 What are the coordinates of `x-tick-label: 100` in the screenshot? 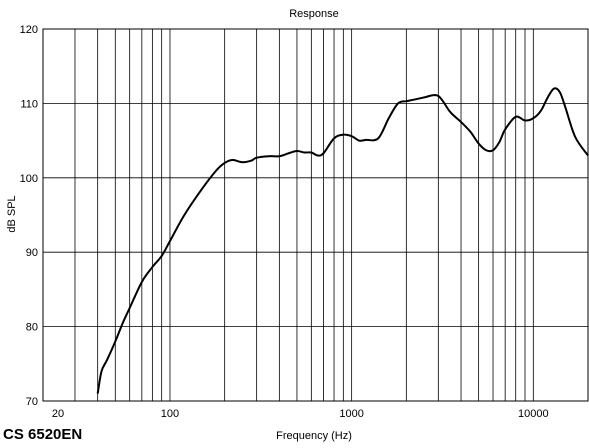 It's located at (170, 414).